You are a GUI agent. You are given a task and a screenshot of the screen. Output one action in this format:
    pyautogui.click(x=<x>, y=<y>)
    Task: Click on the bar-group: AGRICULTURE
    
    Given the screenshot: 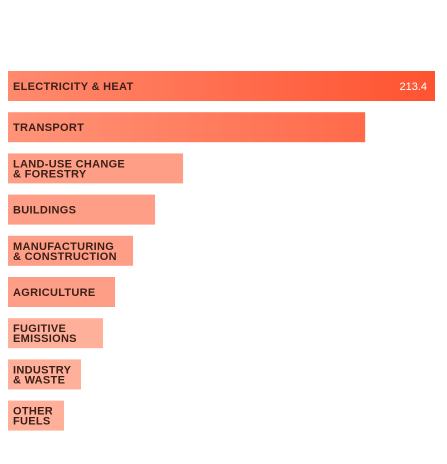 What is the action you would take?
    pyautogui.click(x=61, y=292)
    